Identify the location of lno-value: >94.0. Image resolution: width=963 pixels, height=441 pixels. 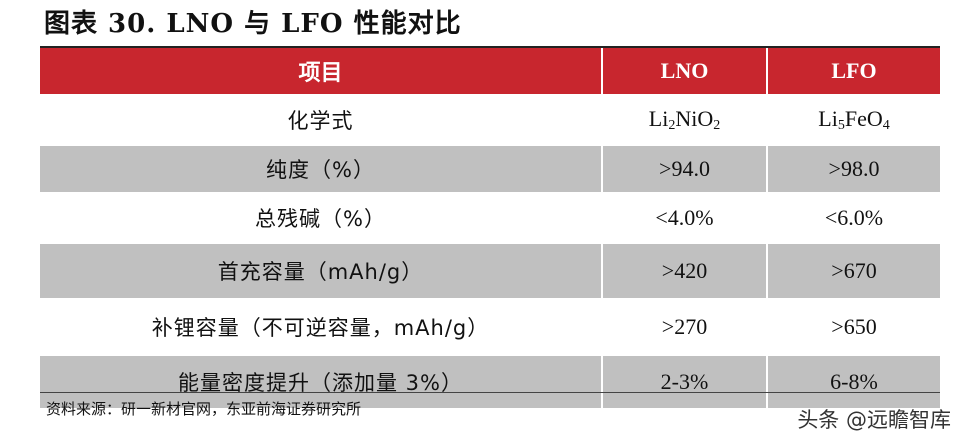
(685, 169).